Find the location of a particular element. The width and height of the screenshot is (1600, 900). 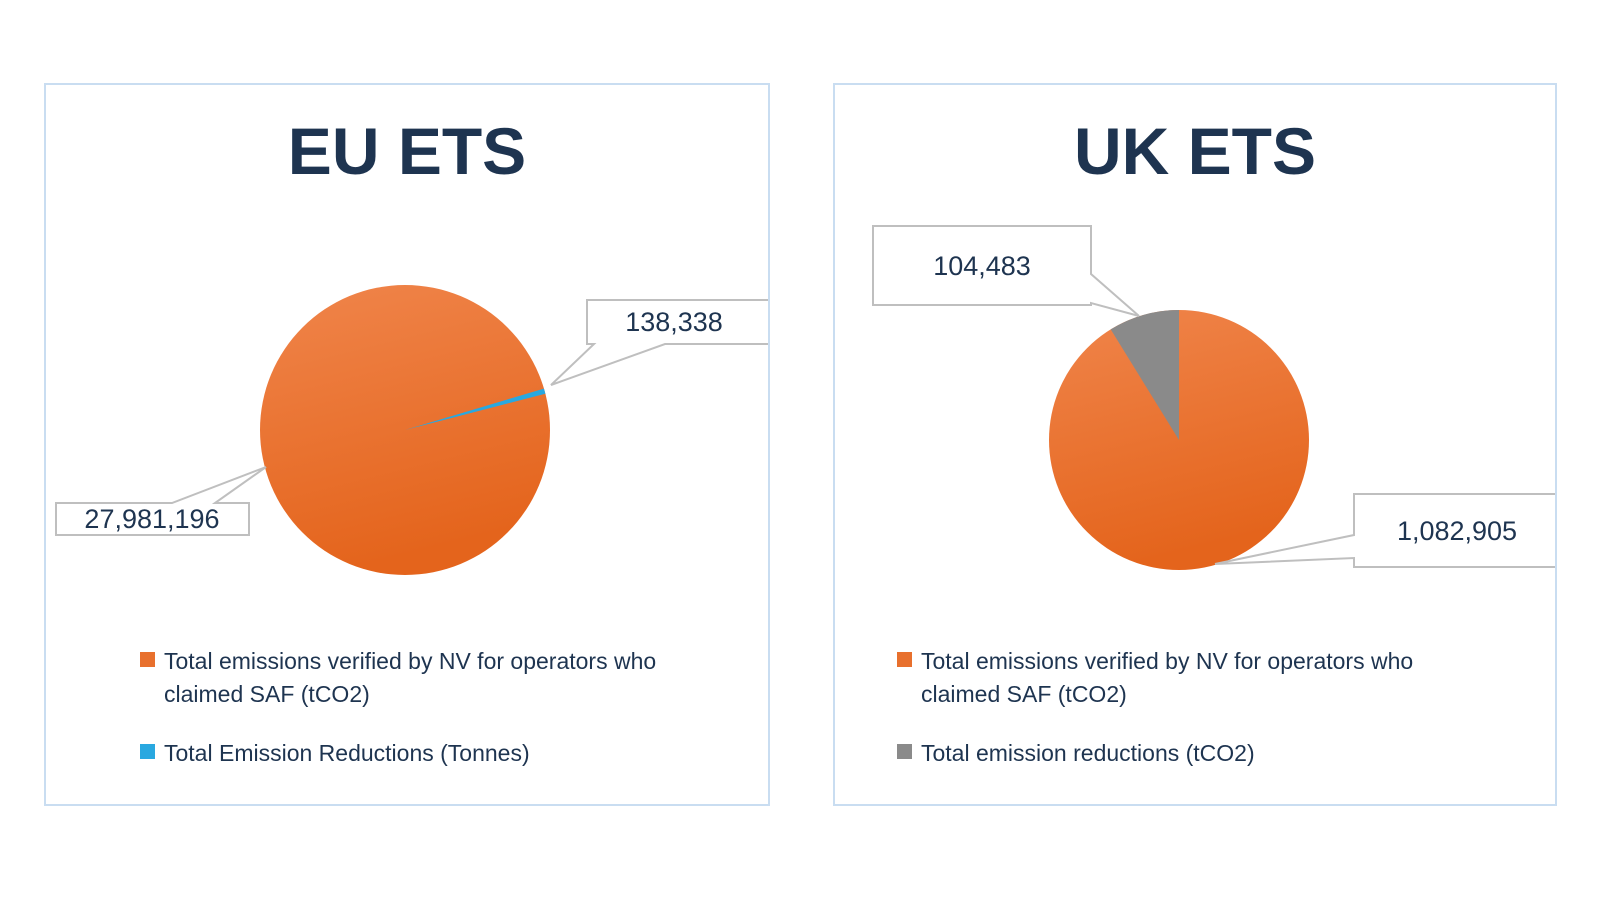

uk-pie-slice-reductions is located at coordinates (1144, 375).